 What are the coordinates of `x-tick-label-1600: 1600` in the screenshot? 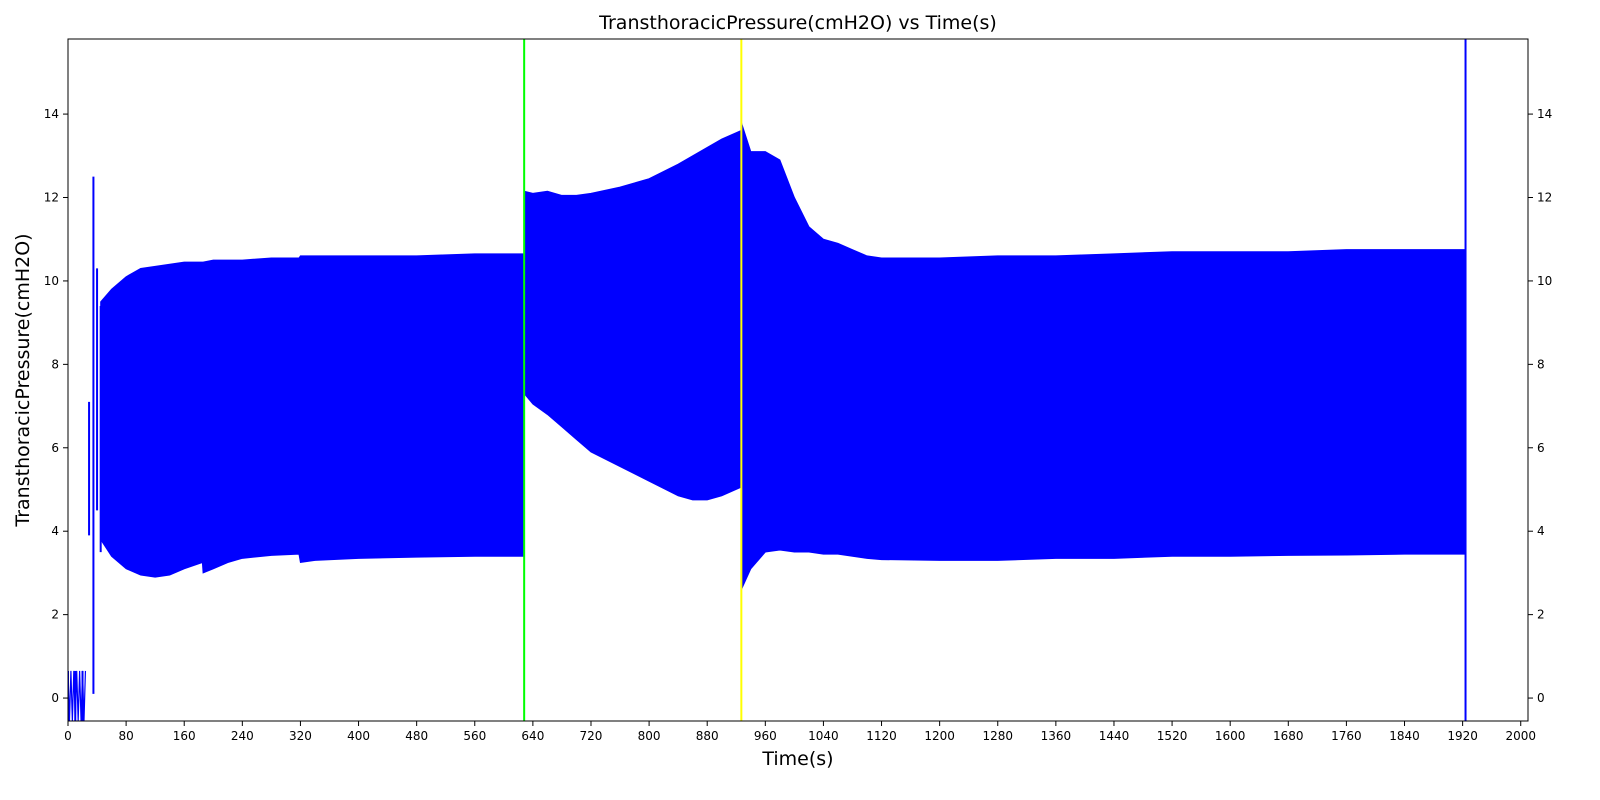 It's located at (1230, 736).